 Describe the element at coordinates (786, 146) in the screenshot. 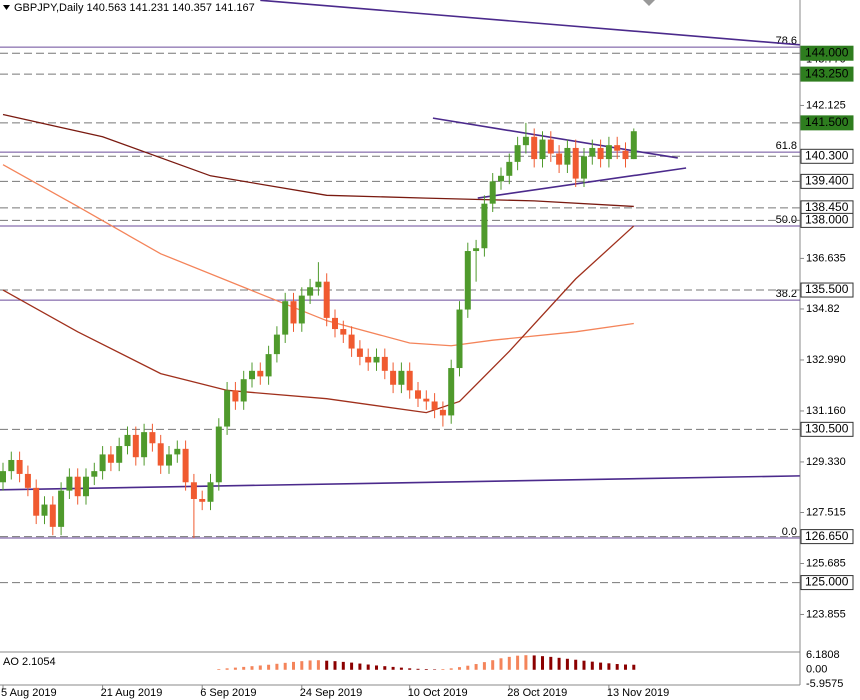

I see `fib-label: 61.8` at that location.